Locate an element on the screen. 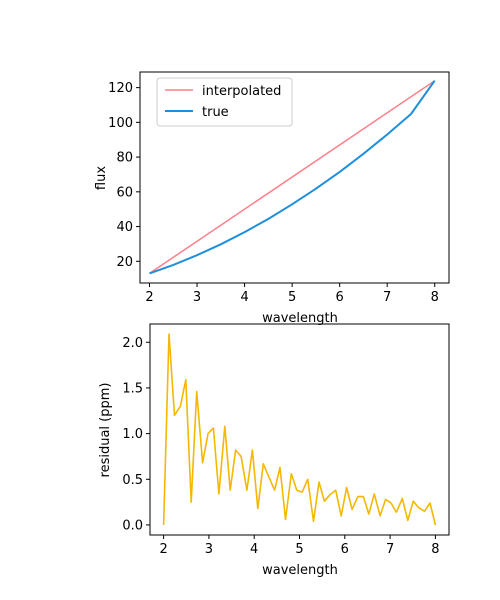  y-tick-label: 2.0 is located at coordinates (132, 343).